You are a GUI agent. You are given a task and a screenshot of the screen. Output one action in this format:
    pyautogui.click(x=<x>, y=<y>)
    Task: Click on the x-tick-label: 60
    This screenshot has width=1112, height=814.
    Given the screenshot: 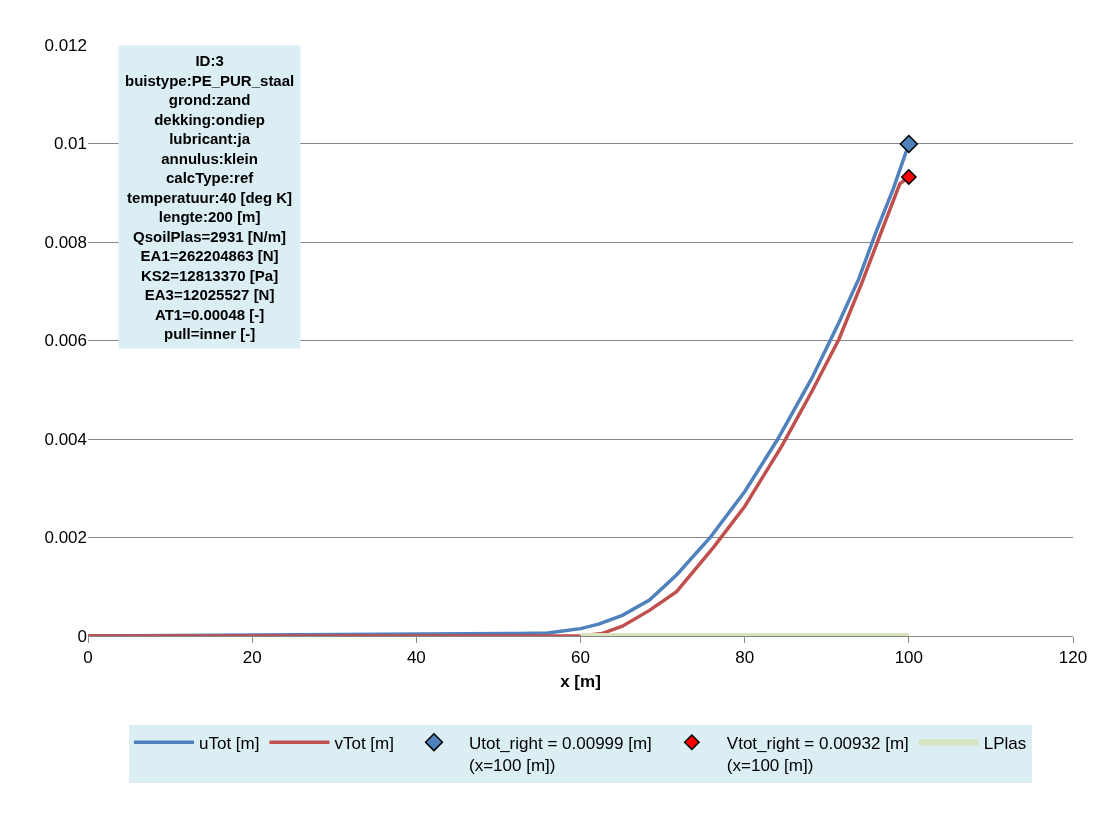 What is the action you would take?
    pyautogui.click(x=580, y=658)
    